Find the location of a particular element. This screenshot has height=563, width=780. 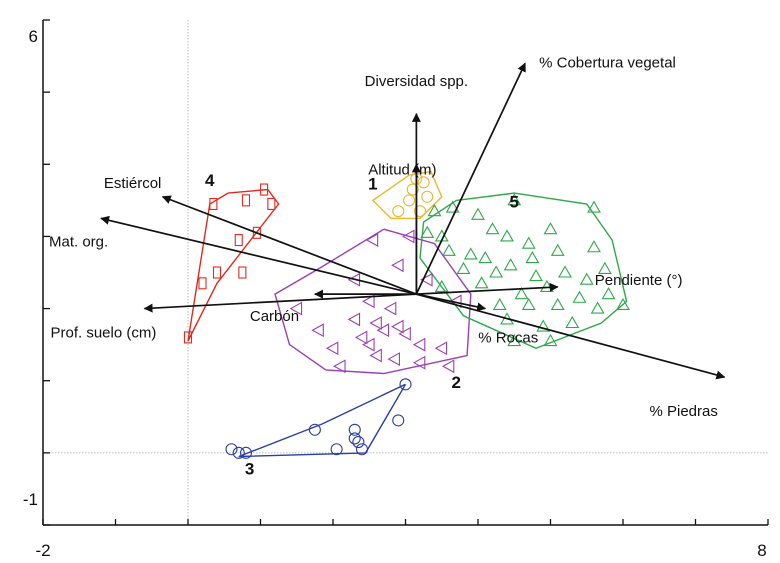

y-tick-label-top: 6 is located at coordinates (33, 36).